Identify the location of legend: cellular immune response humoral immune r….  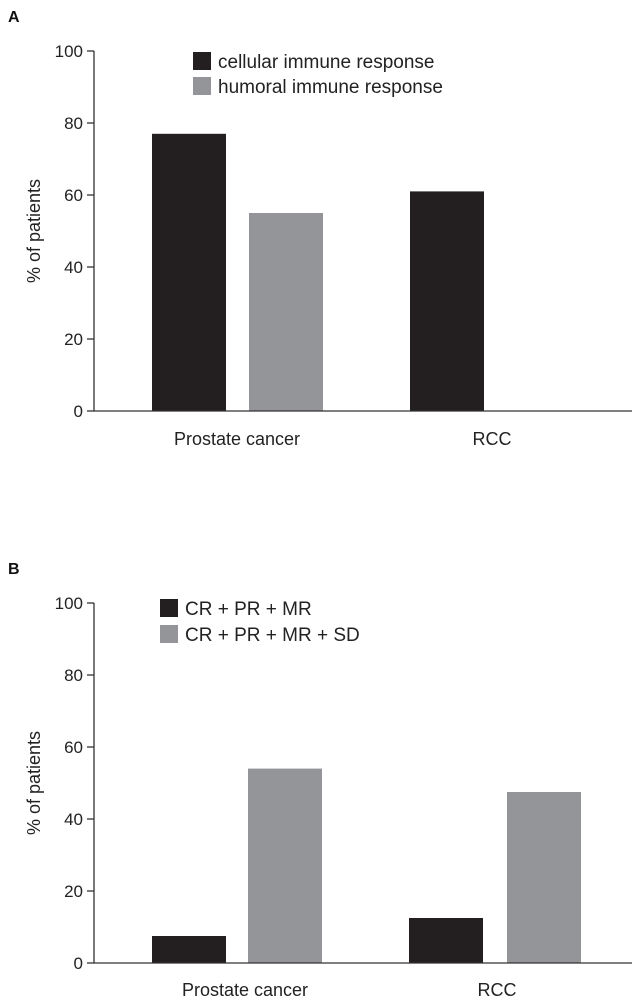
(318, 75).